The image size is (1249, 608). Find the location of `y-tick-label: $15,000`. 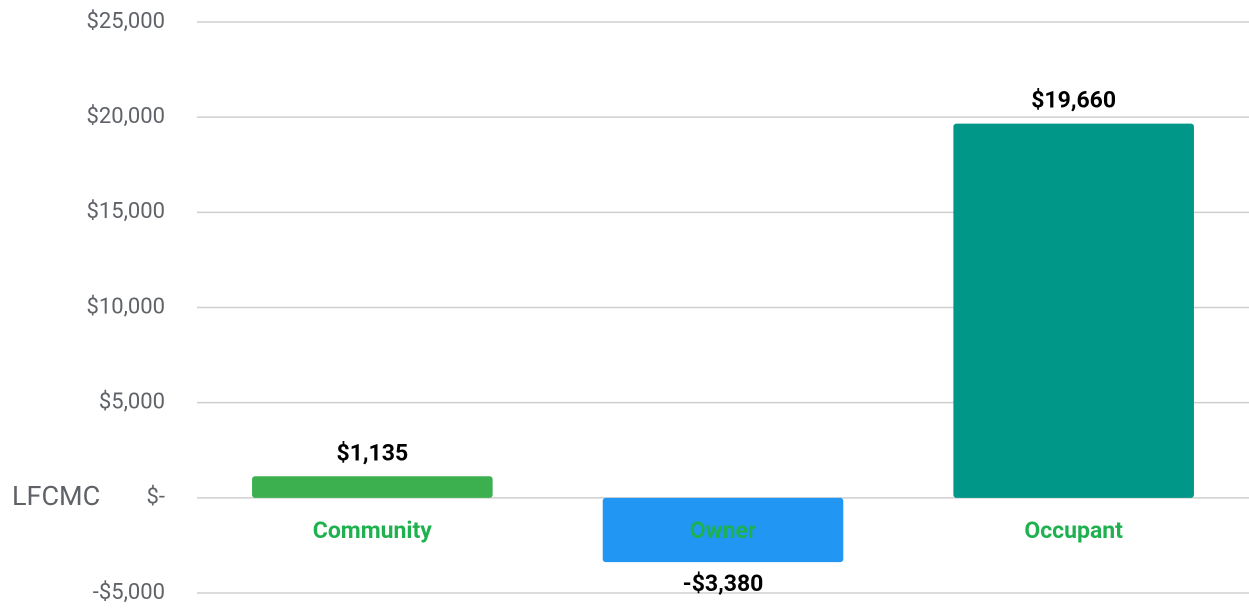

y-tick-label: $15,000 is located at coordinates (125, 211).